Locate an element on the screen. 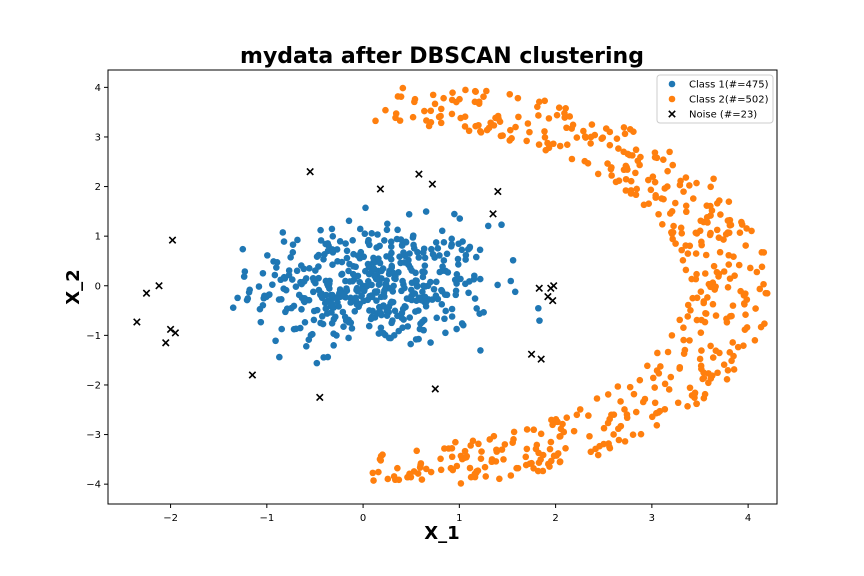 The width and height of the screenshot is (864, 576). x-tick-label: 2 is located at coordinates (555, 518).